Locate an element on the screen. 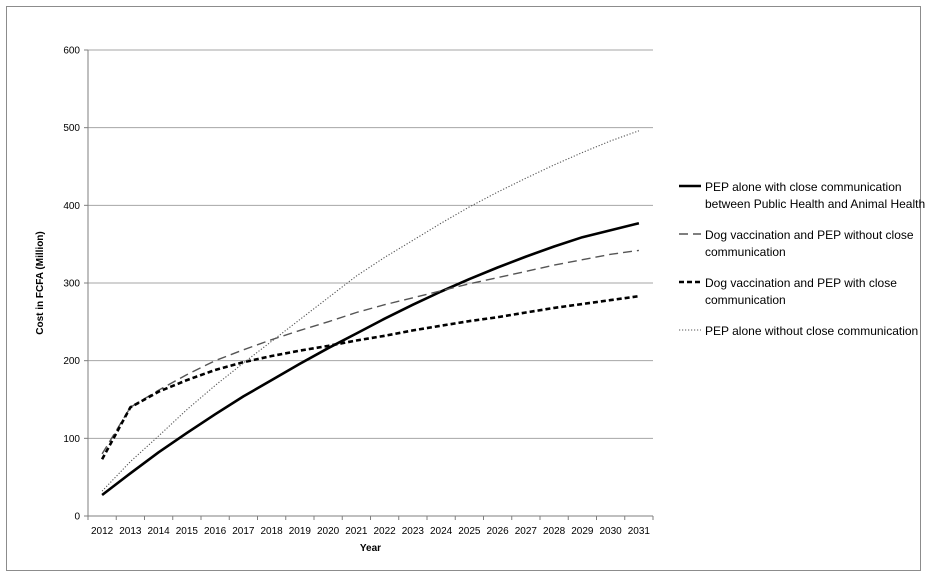 The image size is (928, 577). x-tick-label: 2020 is located at coordinates (328, 531).